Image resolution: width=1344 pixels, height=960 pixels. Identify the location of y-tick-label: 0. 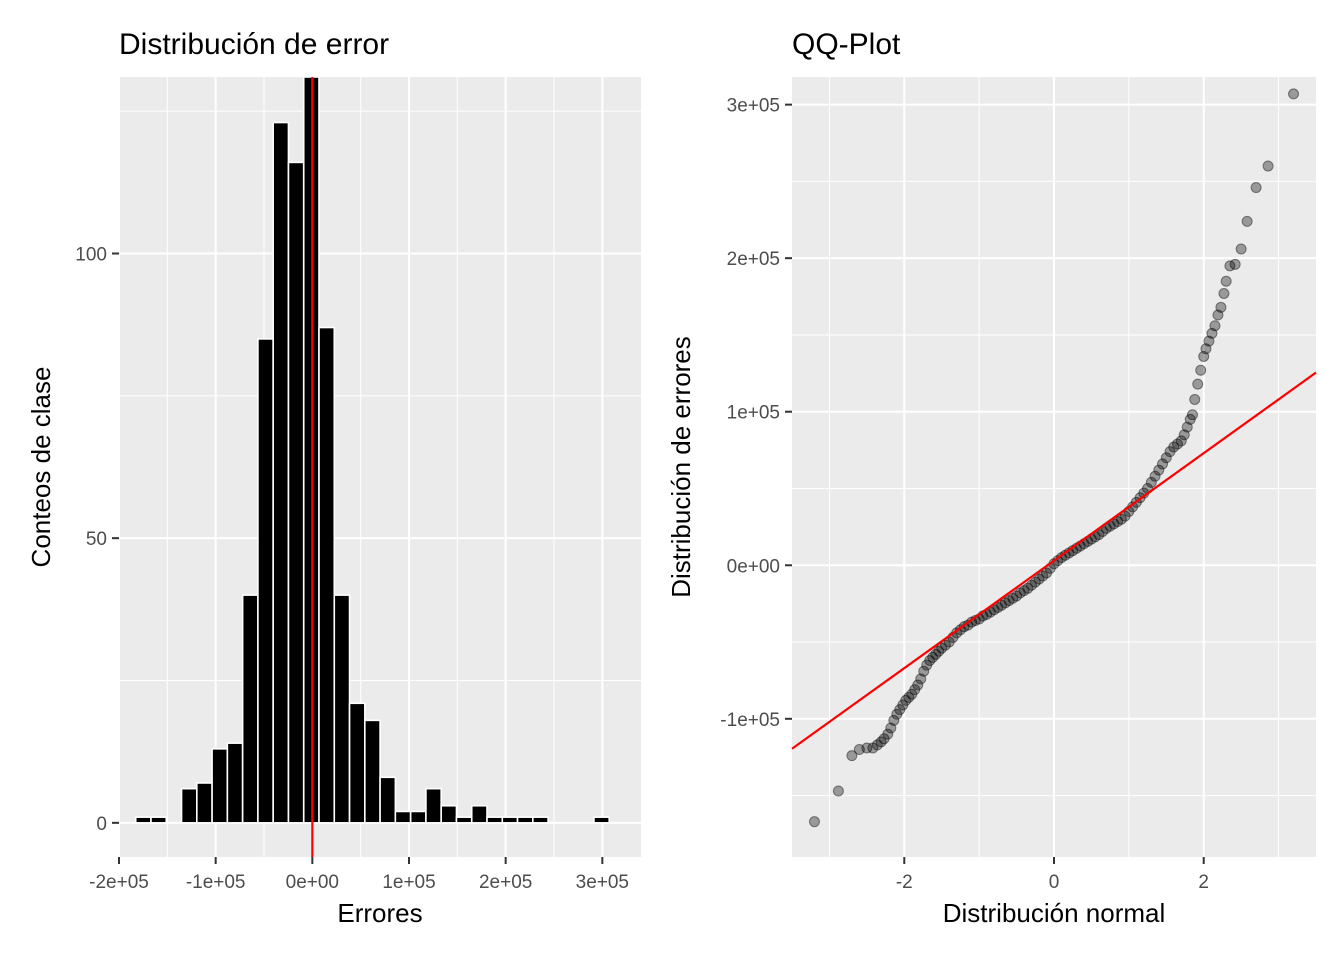
(101, 824).